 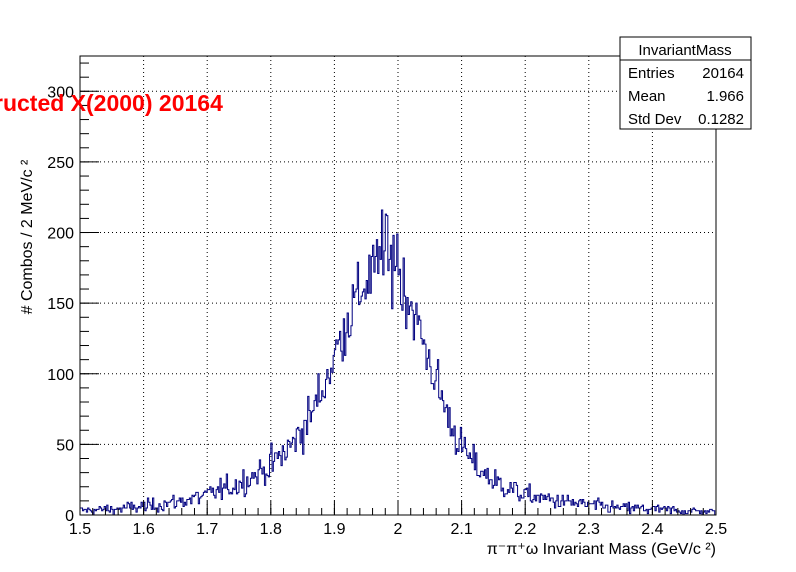 I want to click on x-tick-label: 2, so click(x=398, y=529).